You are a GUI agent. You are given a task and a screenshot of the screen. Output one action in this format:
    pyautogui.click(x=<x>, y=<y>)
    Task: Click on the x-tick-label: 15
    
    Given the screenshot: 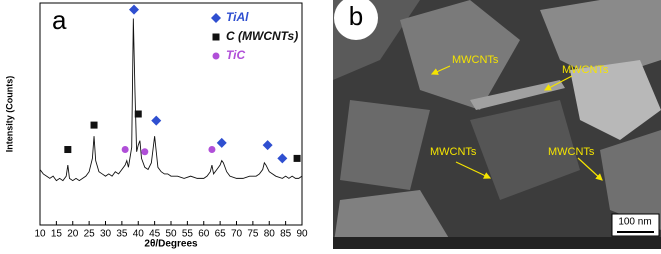 What is the action you would take?
    pyautogui.click(x=57, y=234)
    